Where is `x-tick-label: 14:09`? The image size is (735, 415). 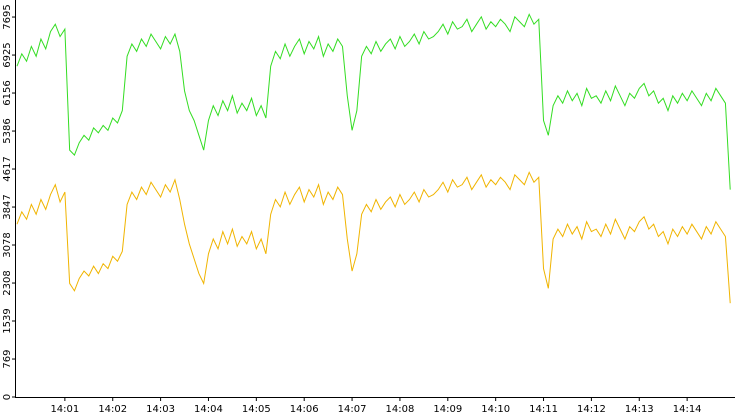 x-tick-label: 14:09 is located at coordinates (447, 409).